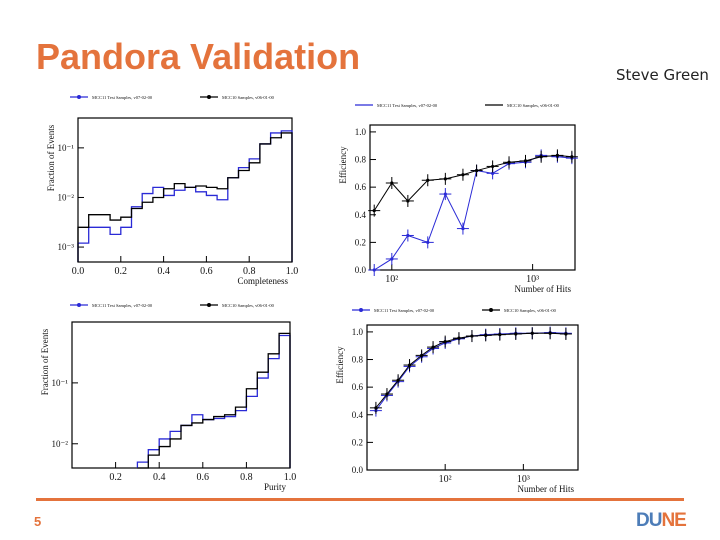  I want to click on author-name: Steve Green, so click(662, 75).